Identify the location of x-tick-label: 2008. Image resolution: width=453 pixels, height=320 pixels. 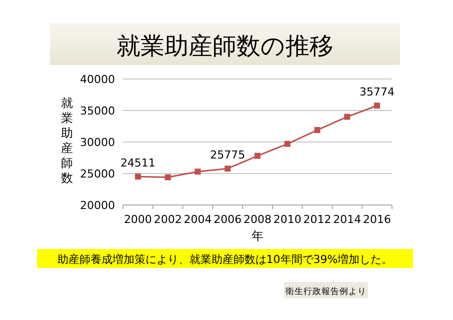
(258, 219).